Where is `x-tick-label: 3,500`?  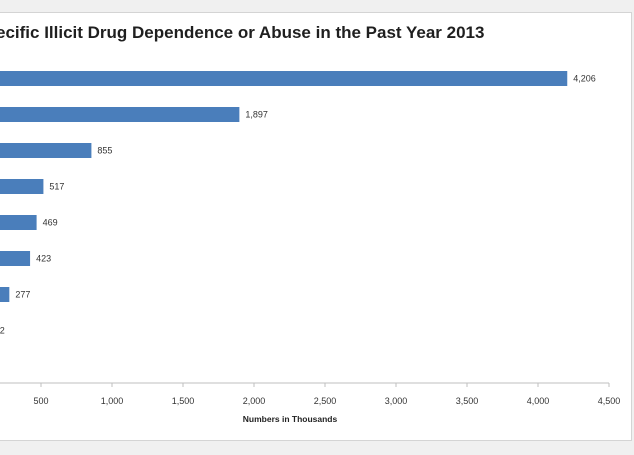
x-tick-label: 3,500 is located at coordinates (467, 401).